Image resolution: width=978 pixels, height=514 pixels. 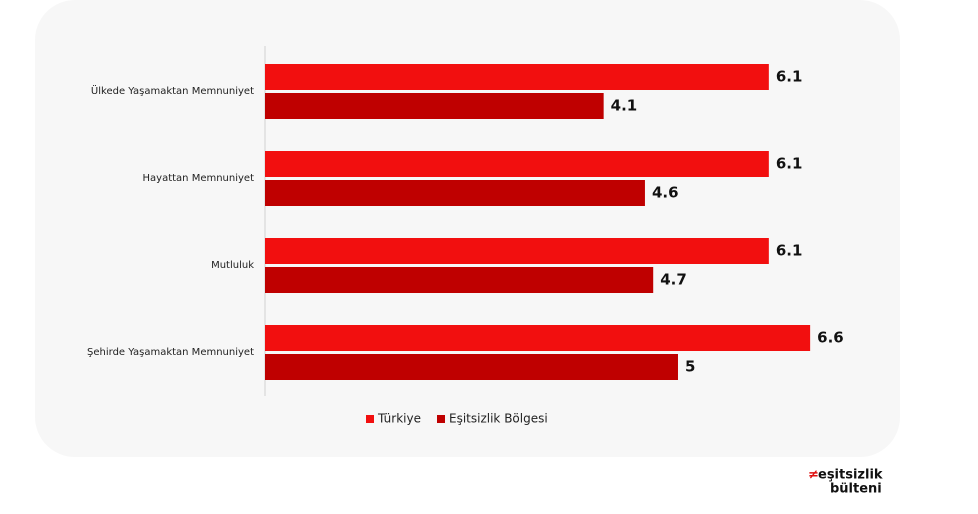 What do you see at coordinates (813, 475) in the screenshot?
I see `logo-mark: ≠` at bounding box center [813, 475].